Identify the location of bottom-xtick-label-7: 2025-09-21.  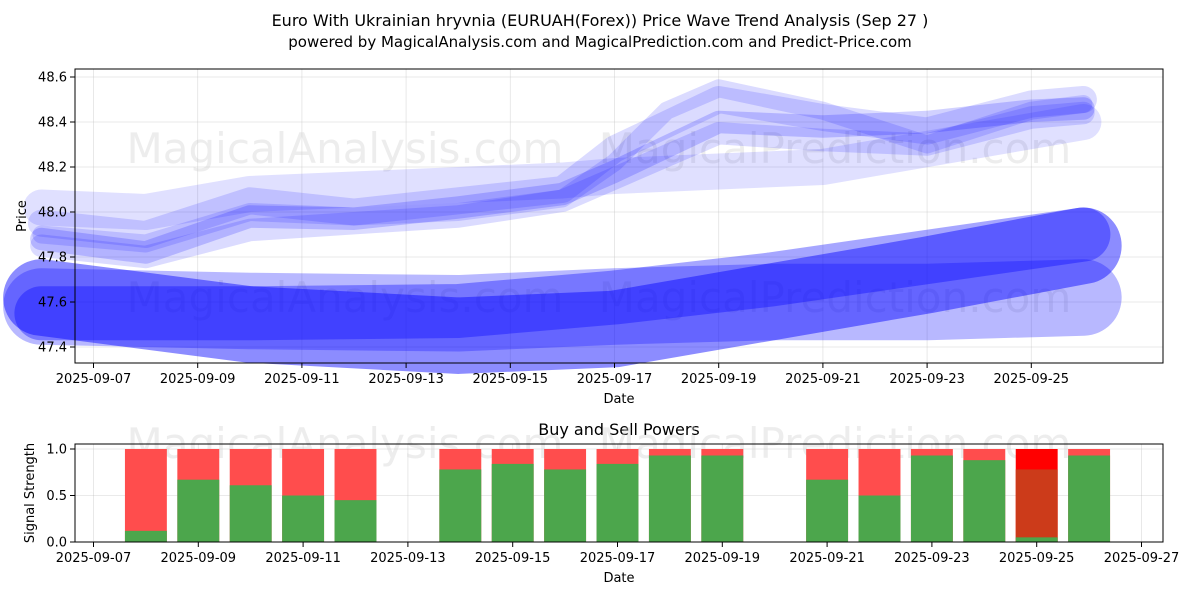
(827, 558).